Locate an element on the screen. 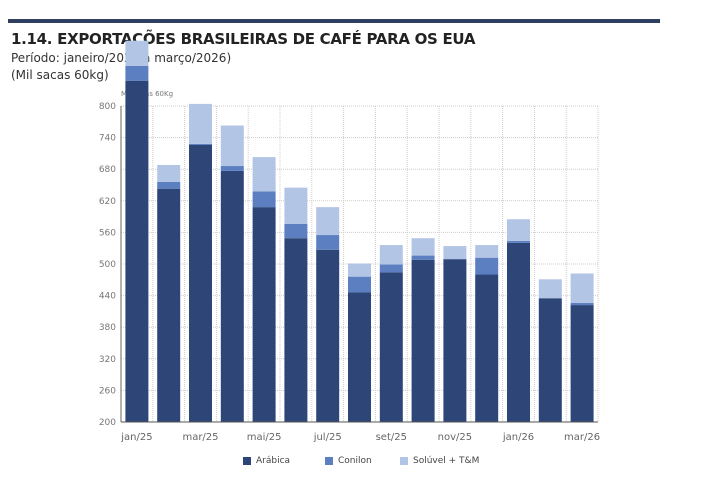 The image size is (728, 478). y-tick-label: 320 is located at coordinates (107, 360).